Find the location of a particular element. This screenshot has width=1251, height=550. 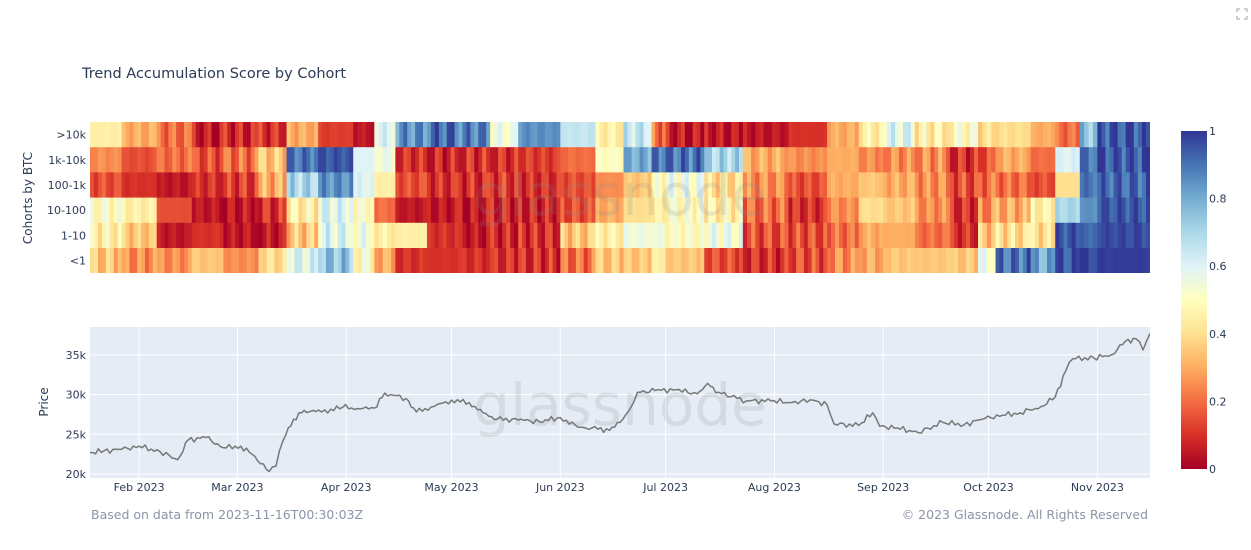

price-x-tick-label: Nov 2023 is located at coordinates (1097, 487).